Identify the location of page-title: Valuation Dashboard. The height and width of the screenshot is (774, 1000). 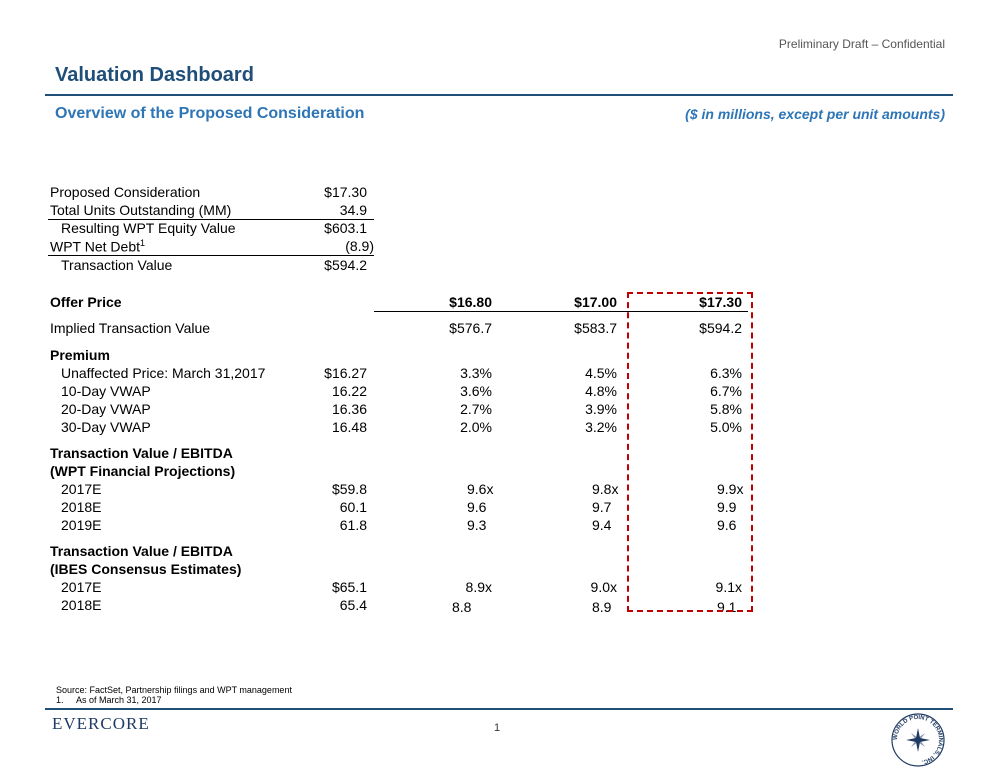
(154, 75).